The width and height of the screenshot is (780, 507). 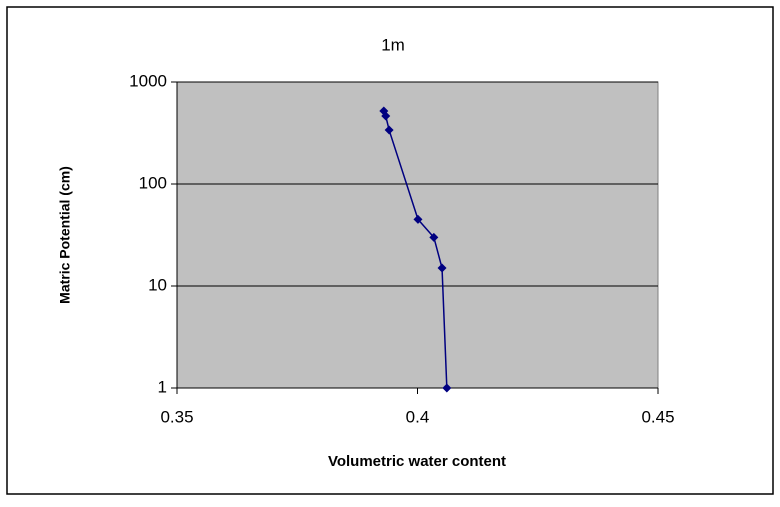 What do you see at coordinates (162, 386) in the screenshot?
I see `y-tick-label: 1` at bounding box center [162, 386].